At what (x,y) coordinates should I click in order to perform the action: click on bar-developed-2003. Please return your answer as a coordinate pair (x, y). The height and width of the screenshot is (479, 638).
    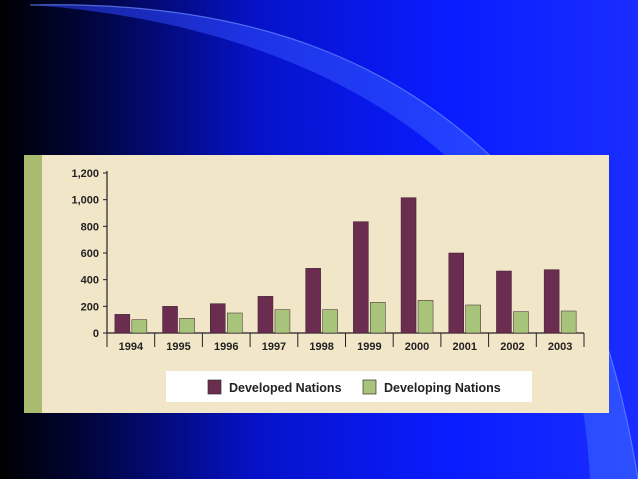
    Looking at the image, I should click on (551, 301).